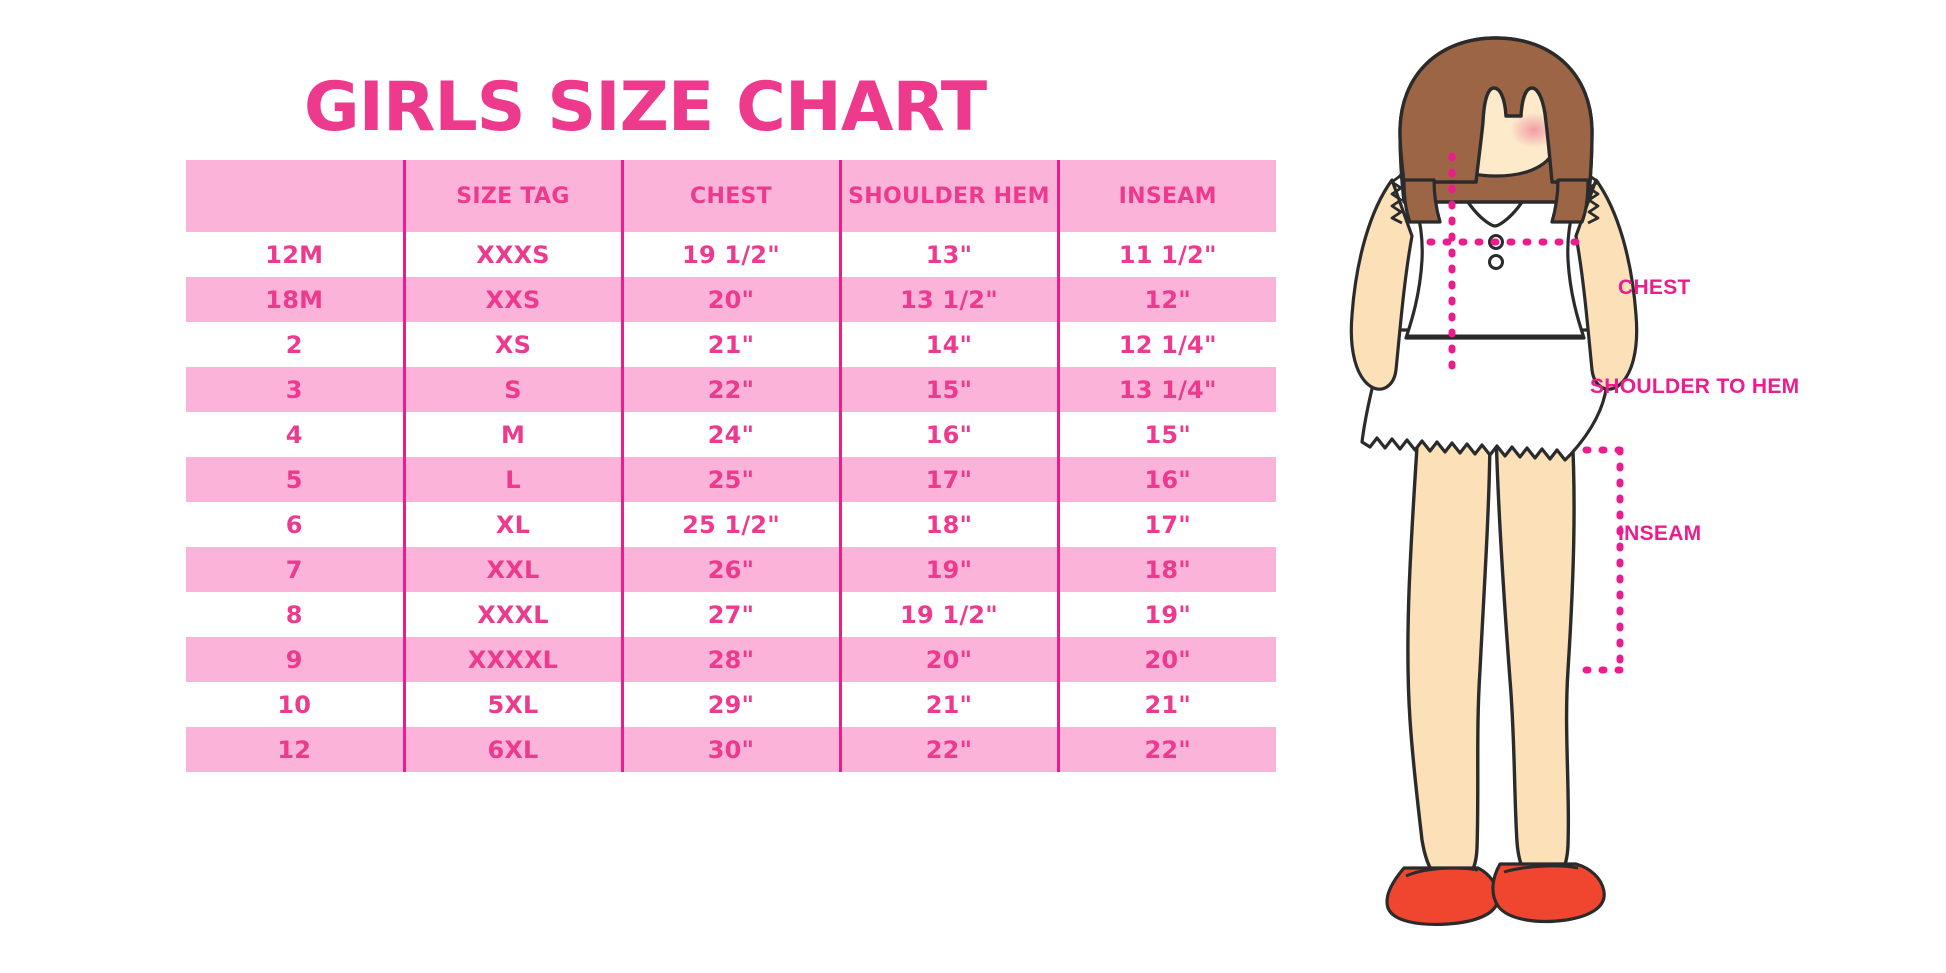  Describe the element at coordinates (1660, 533) in the screenshot. I see `inseam-measure-label: INSEAM` at that location.